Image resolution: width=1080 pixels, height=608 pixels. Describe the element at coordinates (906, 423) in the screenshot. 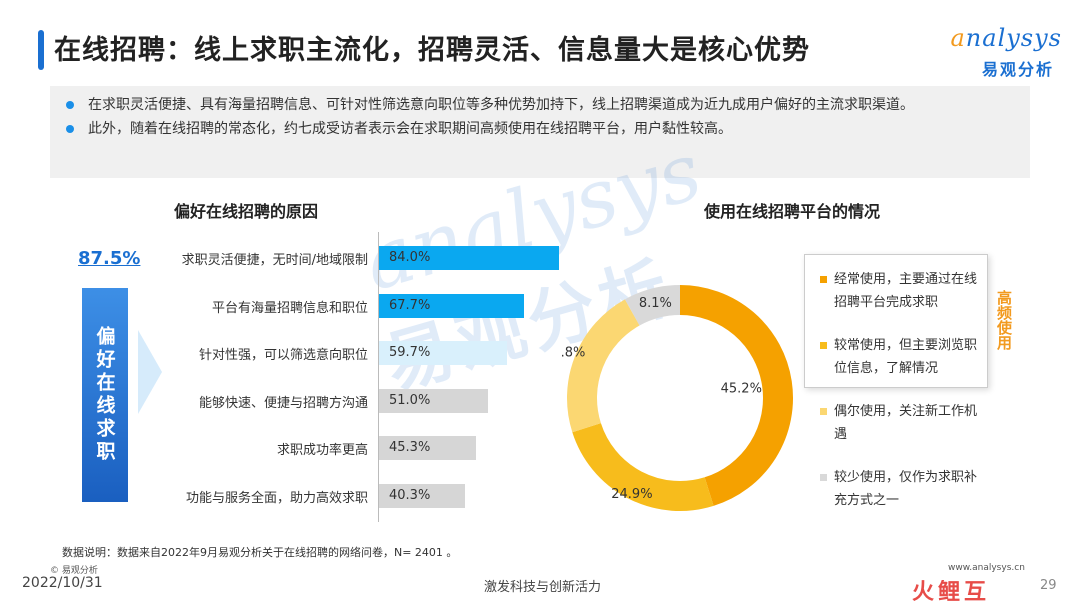

I see `legend-label: 偶尔使用，关注新工作机遇` at that location.